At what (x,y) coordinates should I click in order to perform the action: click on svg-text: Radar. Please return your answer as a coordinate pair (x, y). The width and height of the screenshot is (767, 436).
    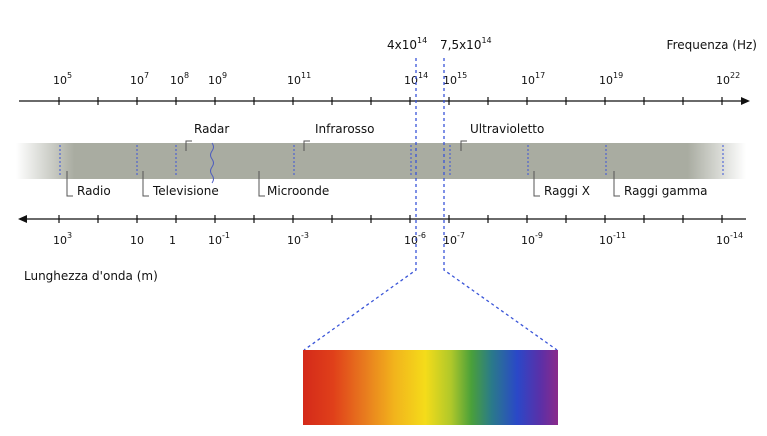
    Looking at the image, I should click on (211, 129).